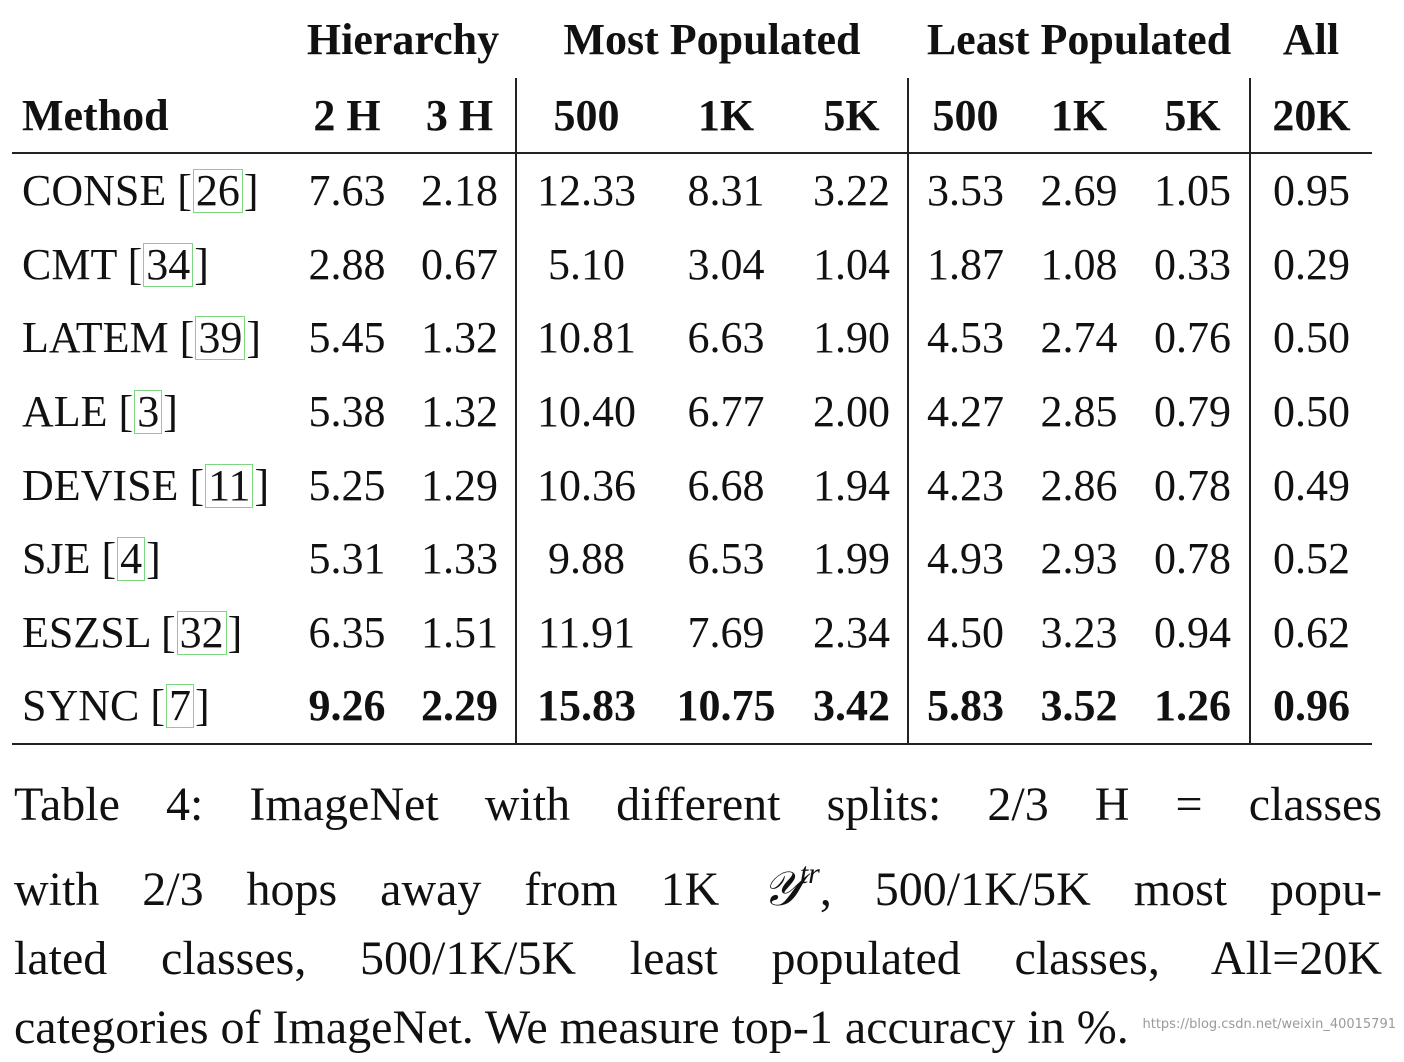 This screenshot has width=1404, height=1062. I want to click on value-cell-least-5k: 1.26, so click(1193, 707).